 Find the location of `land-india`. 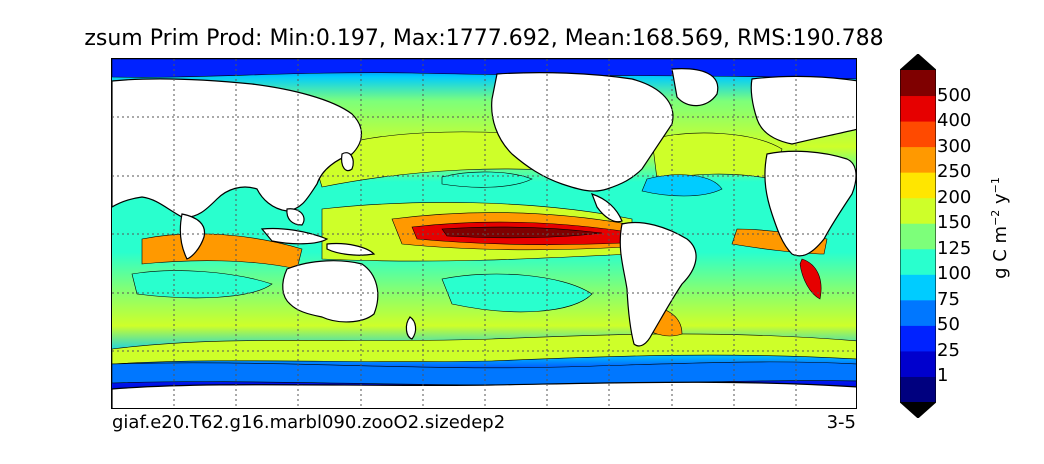

land-india is located at coordinates (192, 236).